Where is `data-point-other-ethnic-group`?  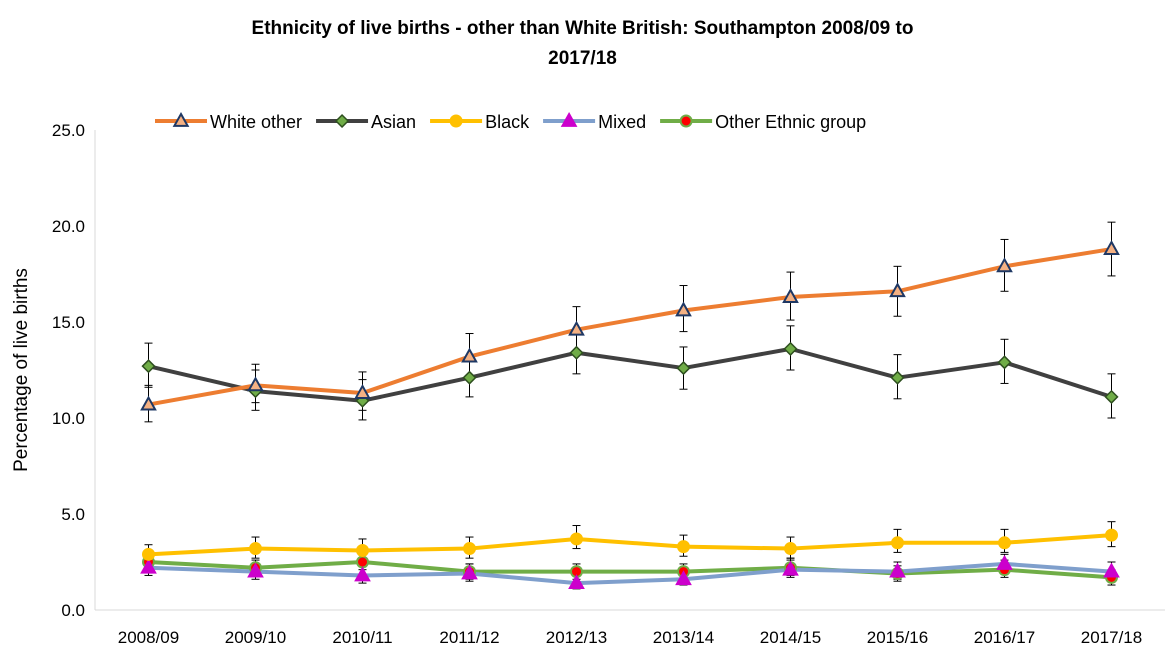
data-point-other-ethnic-group is located at coordinates (362, 562).